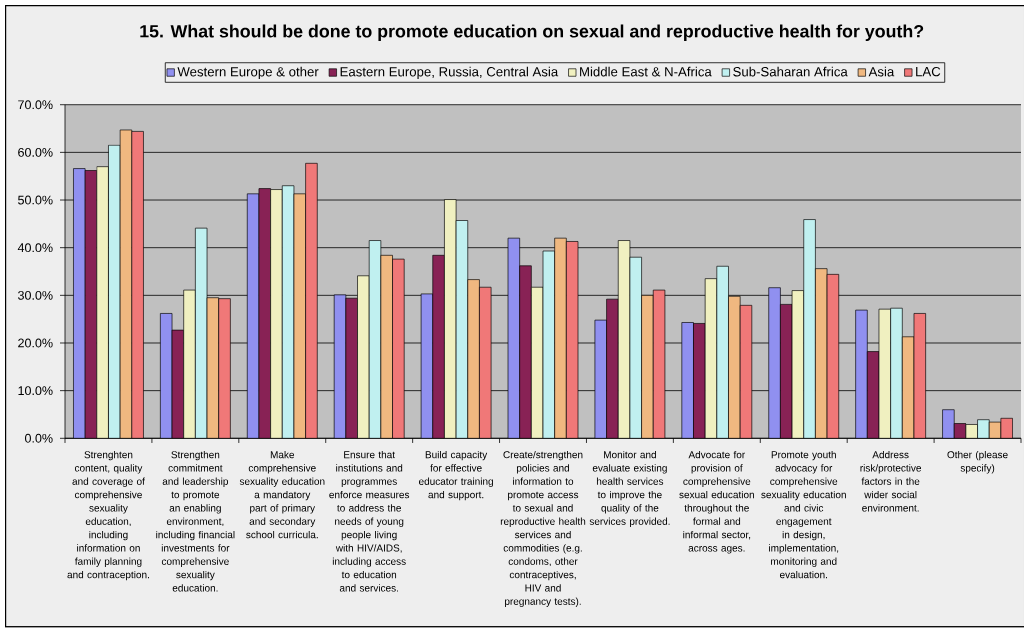 The height and width of the screenshot is (629, 1024). Describe the element at coordinates (35, 248) in the screenshot. I see `y-tick-label: 40.0%` at that location.